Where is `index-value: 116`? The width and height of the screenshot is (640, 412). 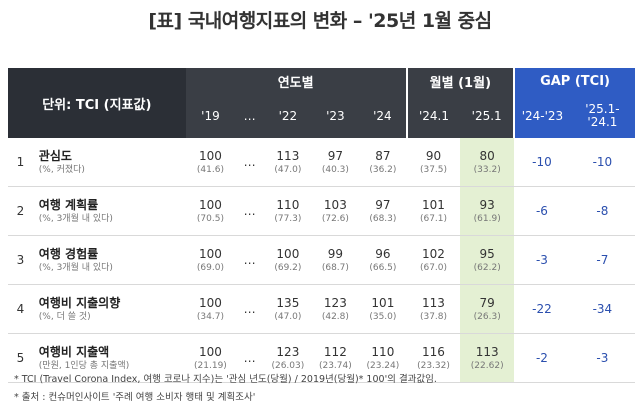 index-value: 116 is located at coordinates (433, 351).